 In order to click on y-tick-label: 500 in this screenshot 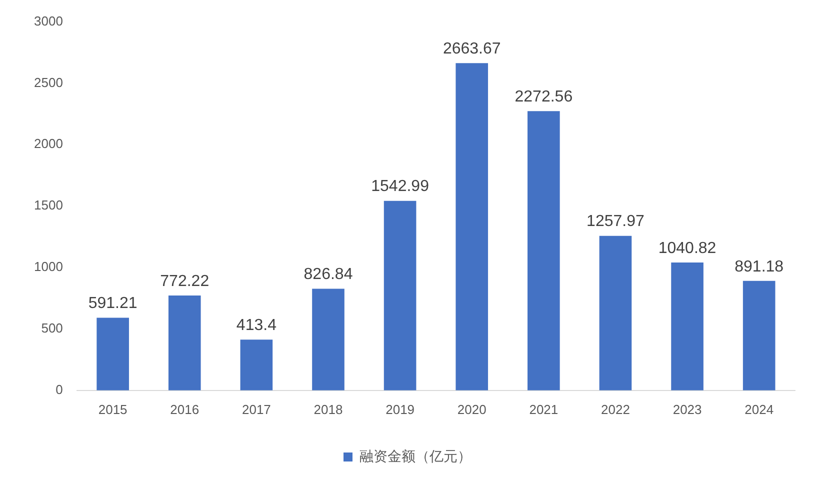, I will do `click(52, 328)`.